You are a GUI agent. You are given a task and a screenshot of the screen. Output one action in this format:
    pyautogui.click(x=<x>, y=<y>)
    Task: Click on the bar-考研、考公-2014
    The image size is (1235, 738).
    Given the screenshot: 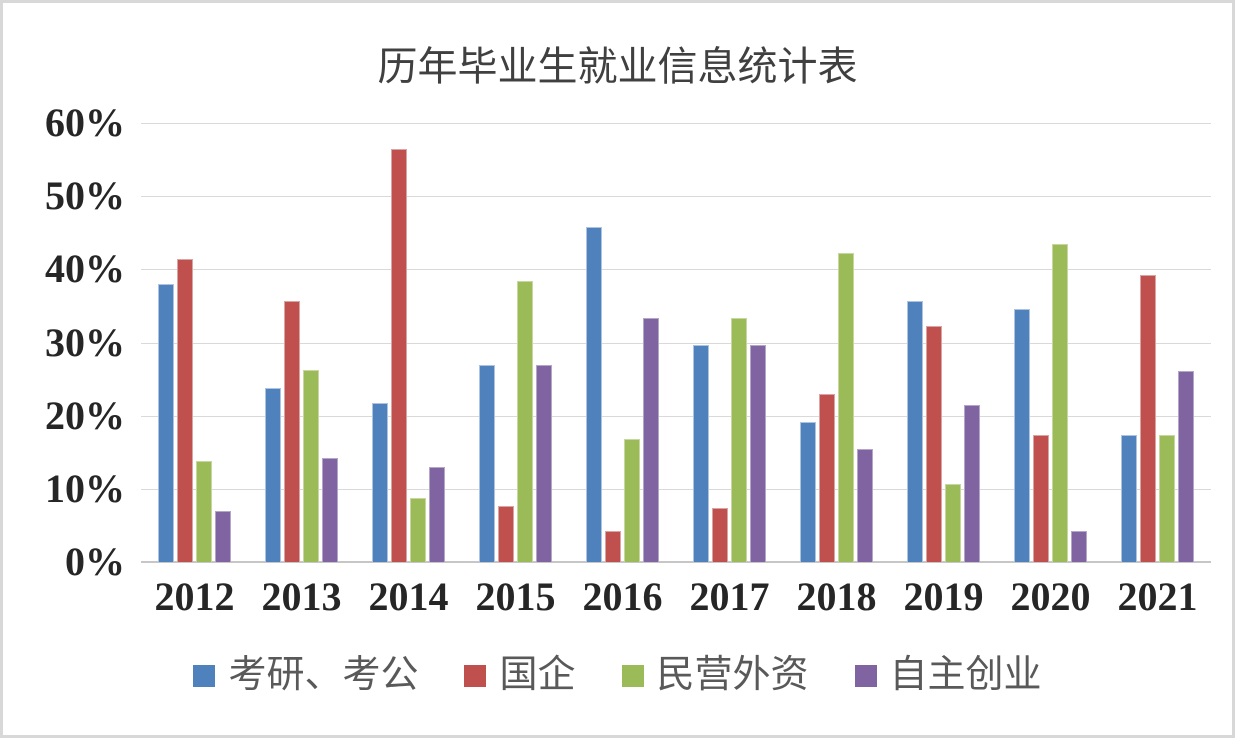 What is the action you would take?
    pyautogui.click(x=380, y=482)
    